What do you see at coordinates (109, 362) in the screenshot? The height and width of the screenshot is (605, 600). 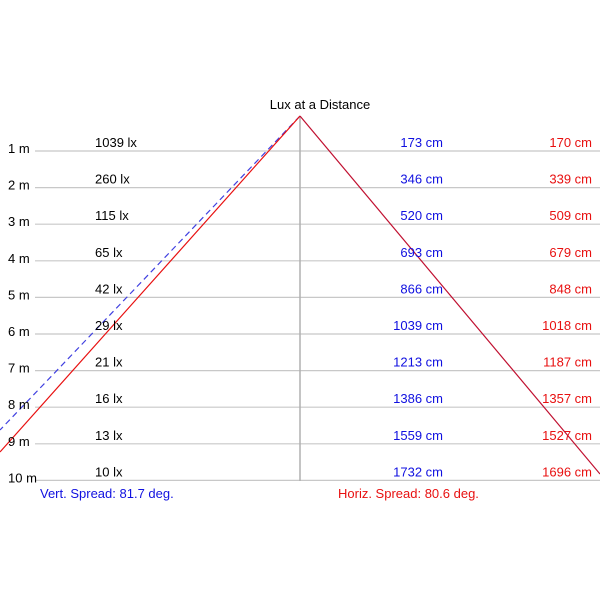 I see `lux-value: 21 lx` at bounding box center [109, 362].